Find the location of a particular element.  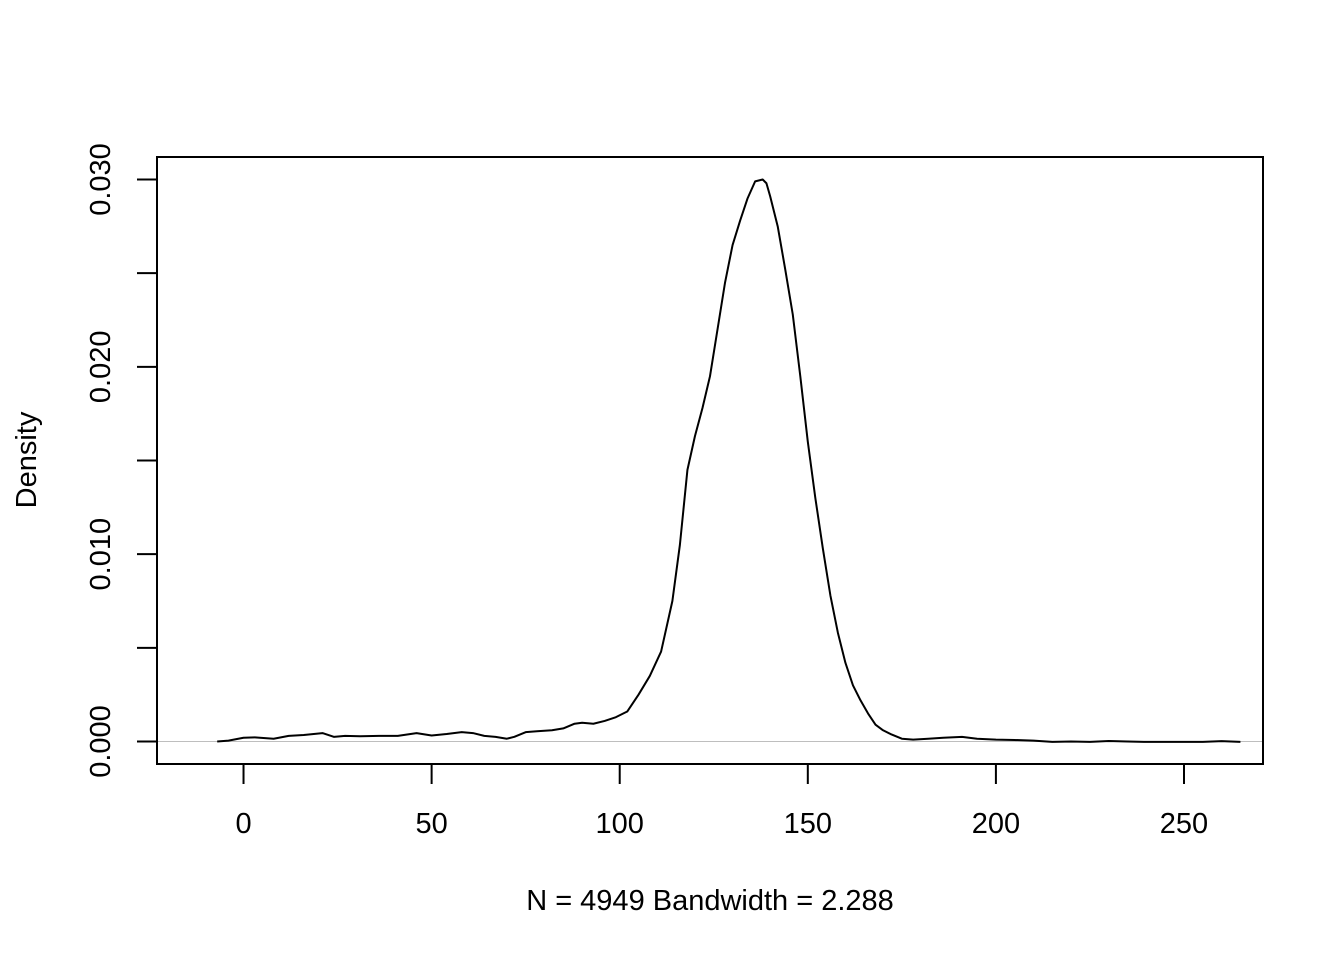

x-tick-label: 200 is located at coordinates (996, 824).